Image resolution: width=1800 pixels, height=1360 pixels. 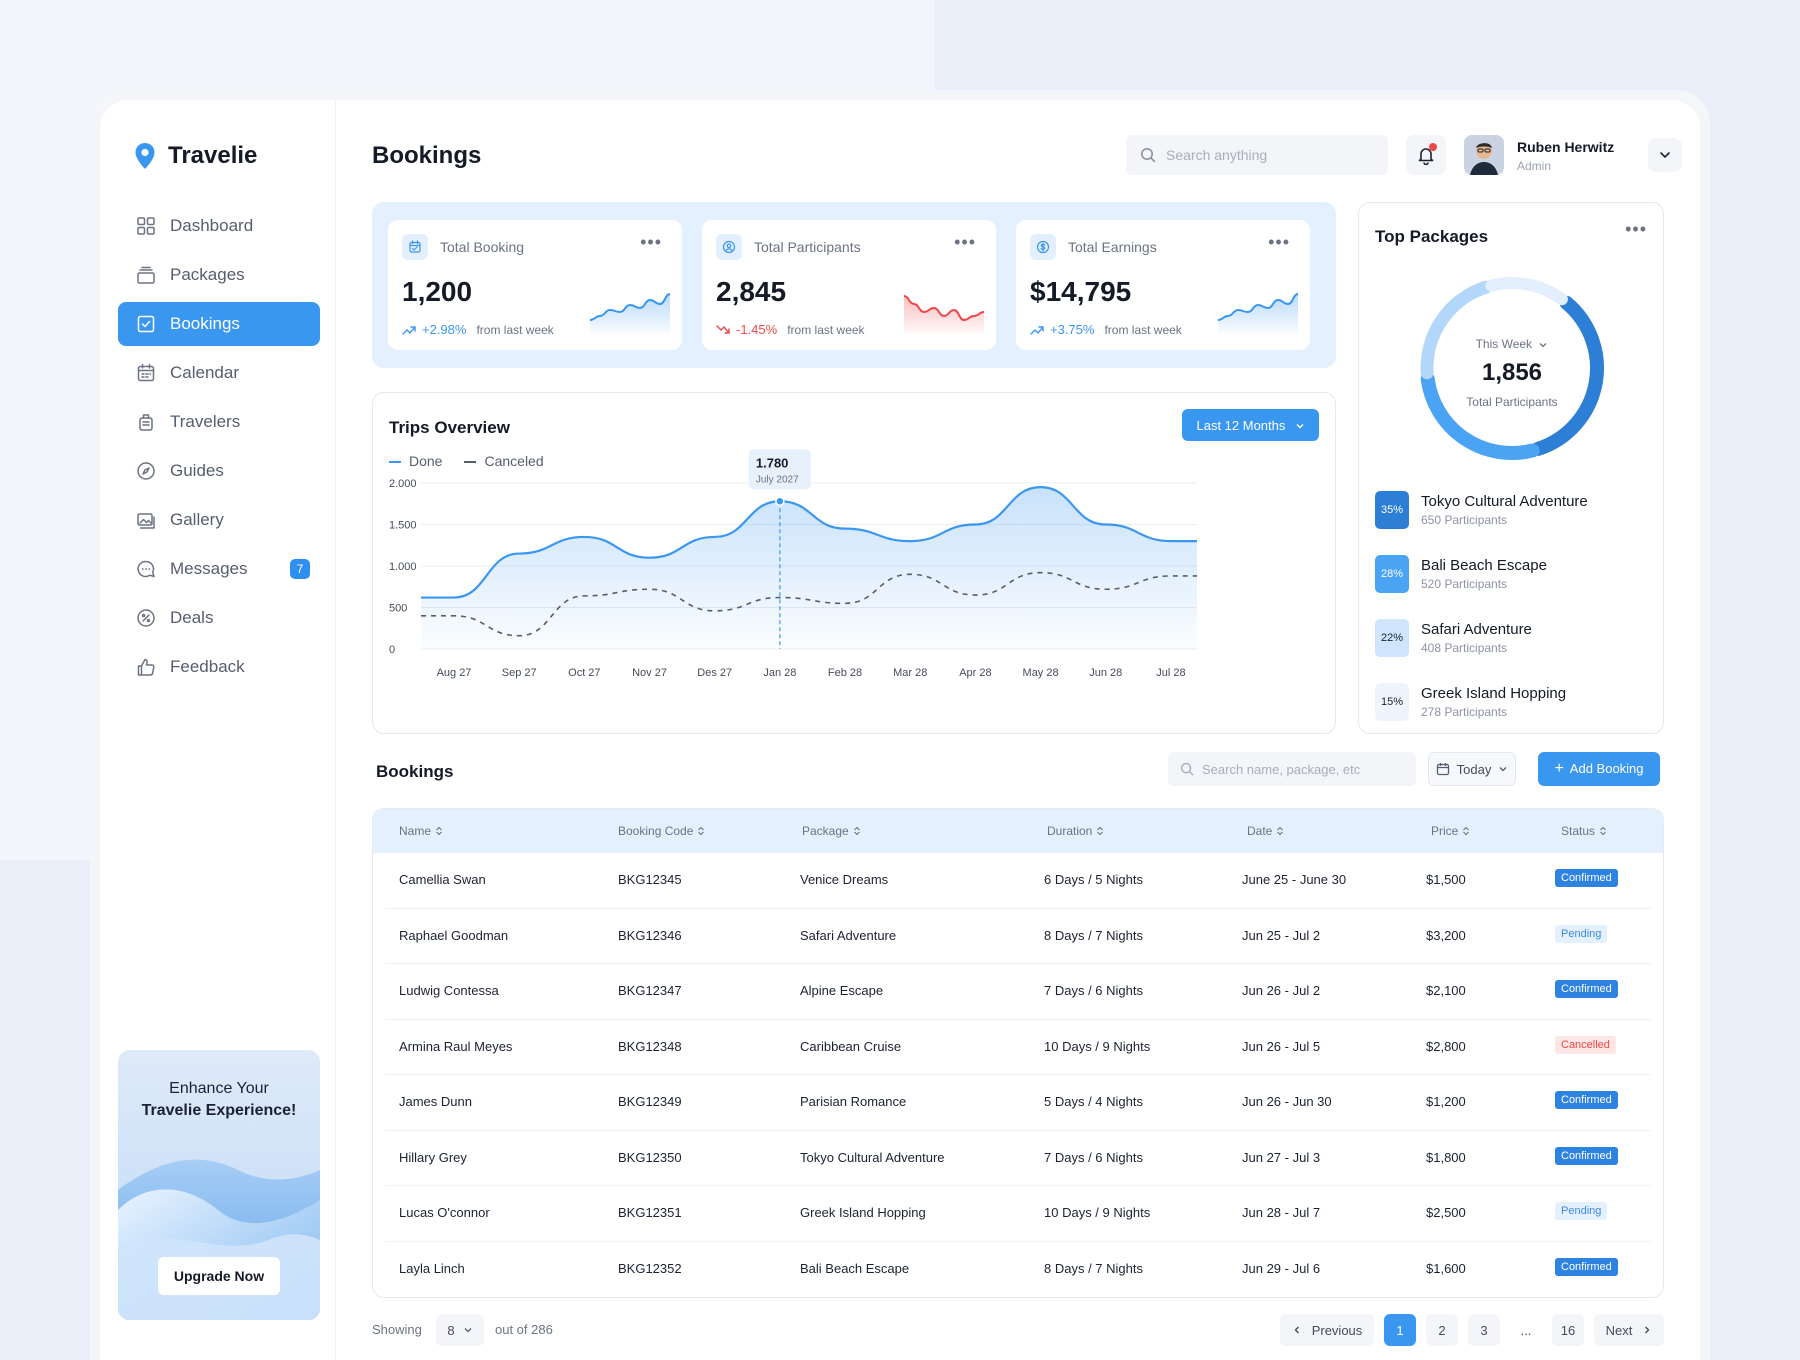 What do you see at coordinates (219, 569) in the screenshot?
I see `sidebar-item-messages: Messages 7` at bounding box center [219, 569].